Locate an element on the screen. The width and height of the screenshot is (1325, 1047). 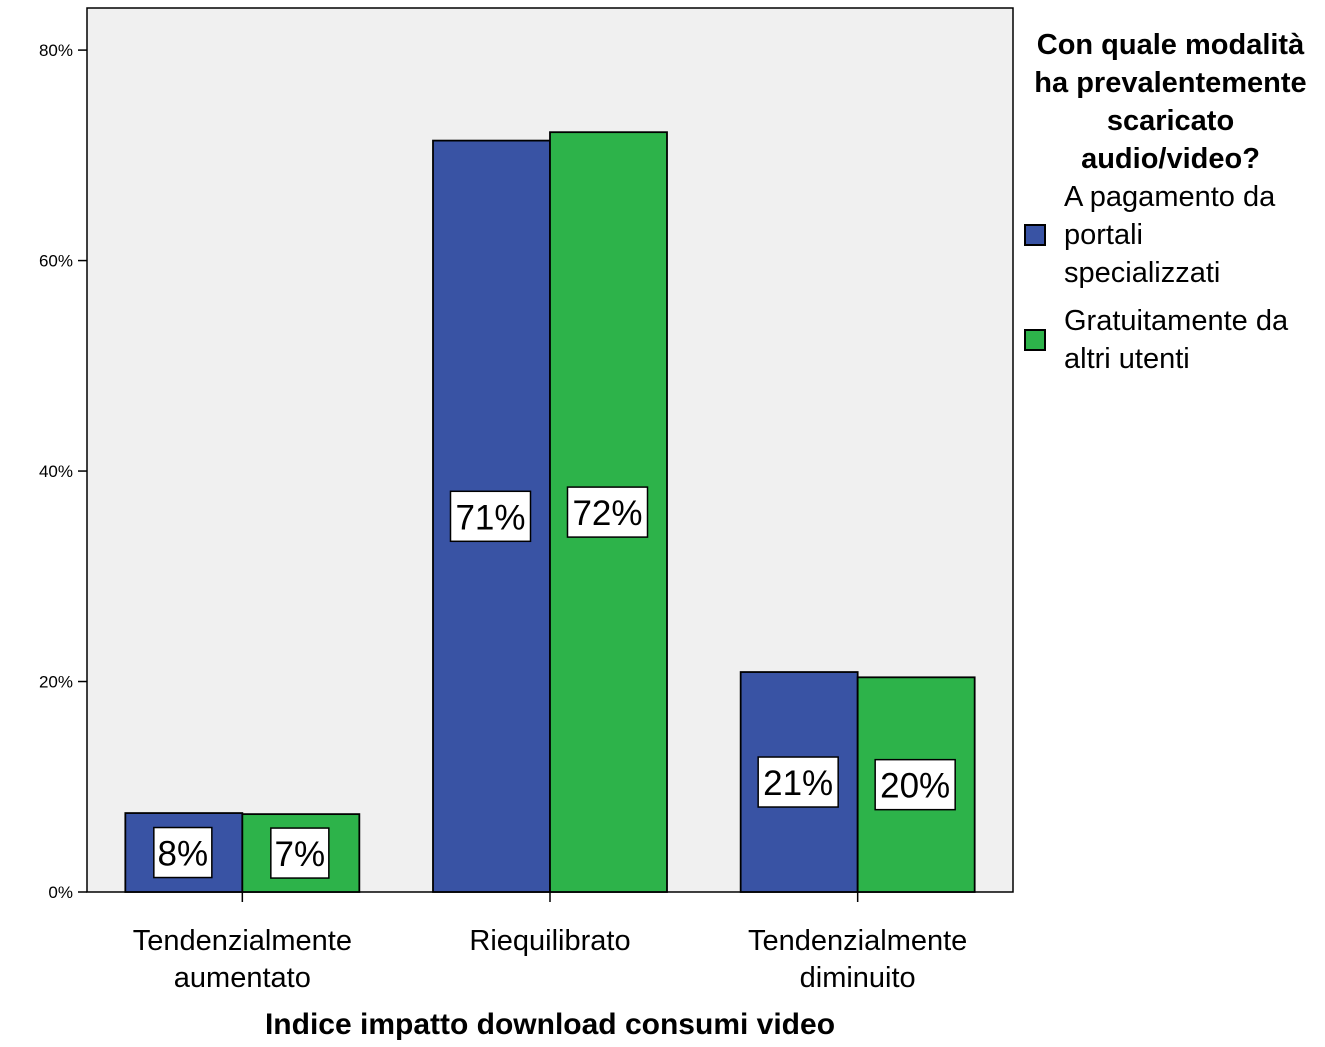
y-tick-label: 20% is located at coordinates (56, 682).